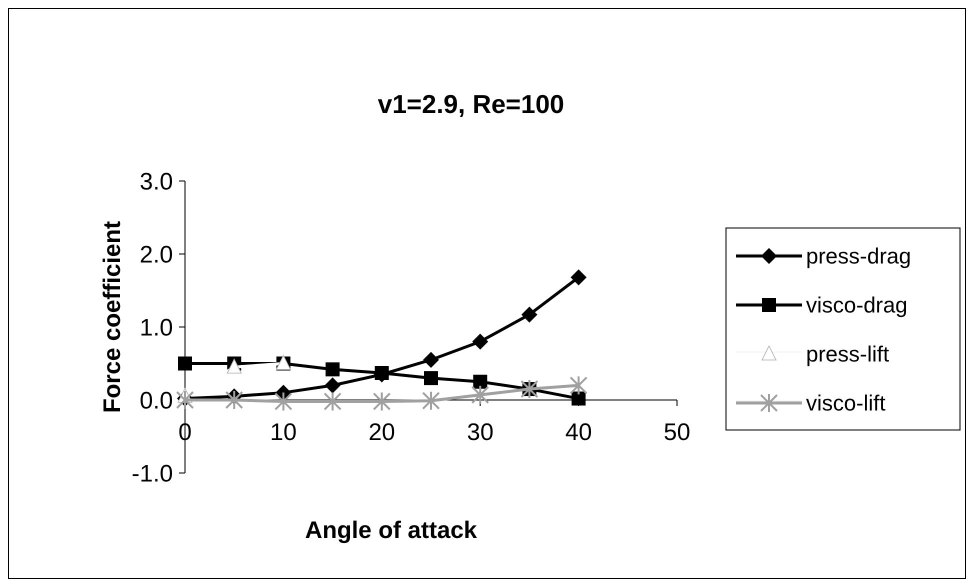 The image size is (974, 587). Describe the element at coordinates (848, 354) in the screenshot. I see `legend-label: press-lift` at that location.